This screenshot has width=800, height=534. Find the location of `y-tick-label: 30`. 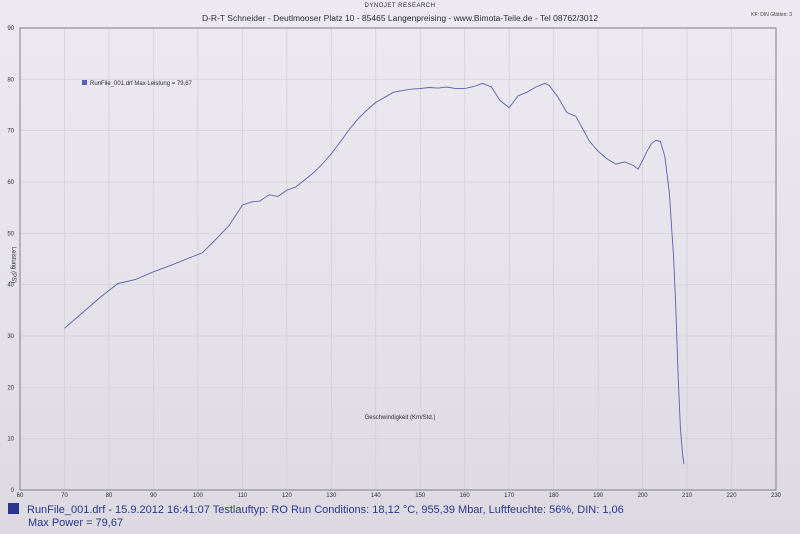

y-tick-label: 30 is located at coordinates (10, 337).